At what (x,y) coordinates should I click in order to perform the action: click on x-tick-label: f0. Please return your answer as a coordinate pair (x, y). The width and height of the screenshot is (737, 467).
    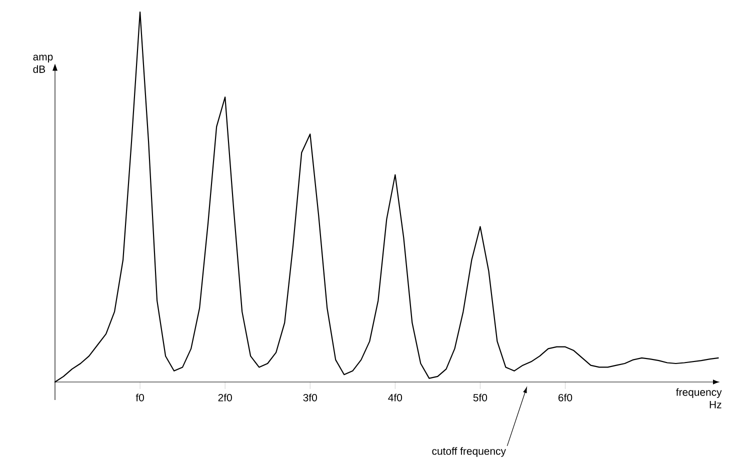
    Looking at the image, I should click on (140, 398).